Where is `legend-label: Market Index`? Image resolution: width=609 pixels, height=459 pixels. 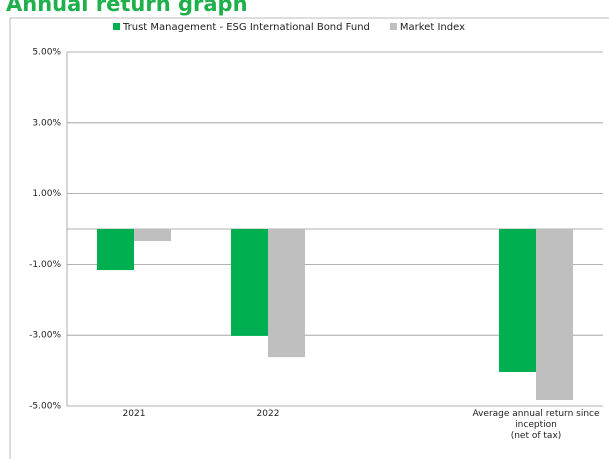
legend-label: Market Index is located at coordinates (432, 27).